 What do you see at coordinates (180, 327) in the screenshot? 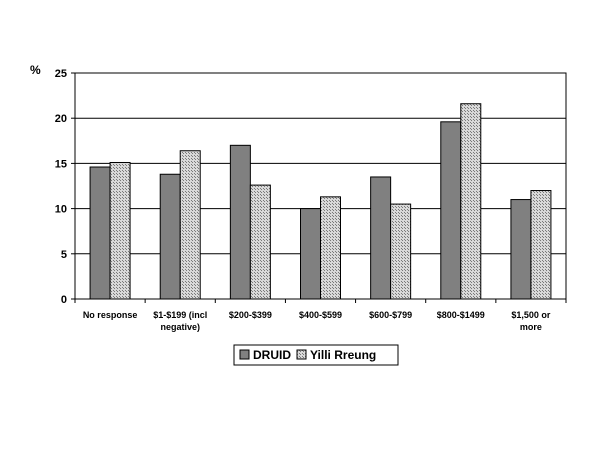
I see `x-category-label: negative)` at bounding box center [180, 327].